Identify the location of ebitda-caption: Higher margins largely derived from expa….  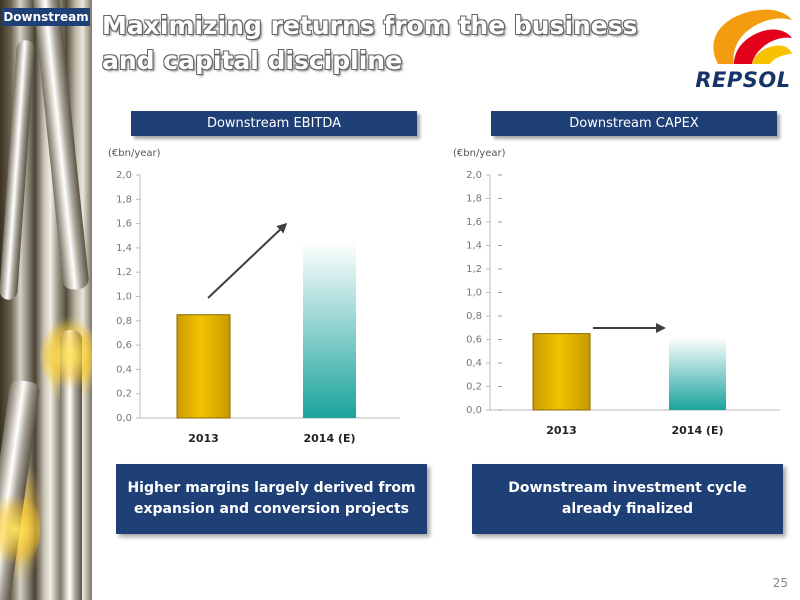
(271, 499).